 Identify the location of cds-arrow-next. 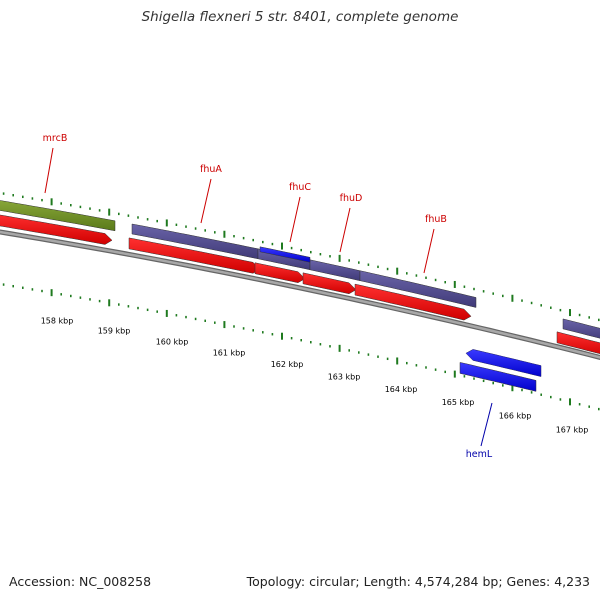
(578, 343).